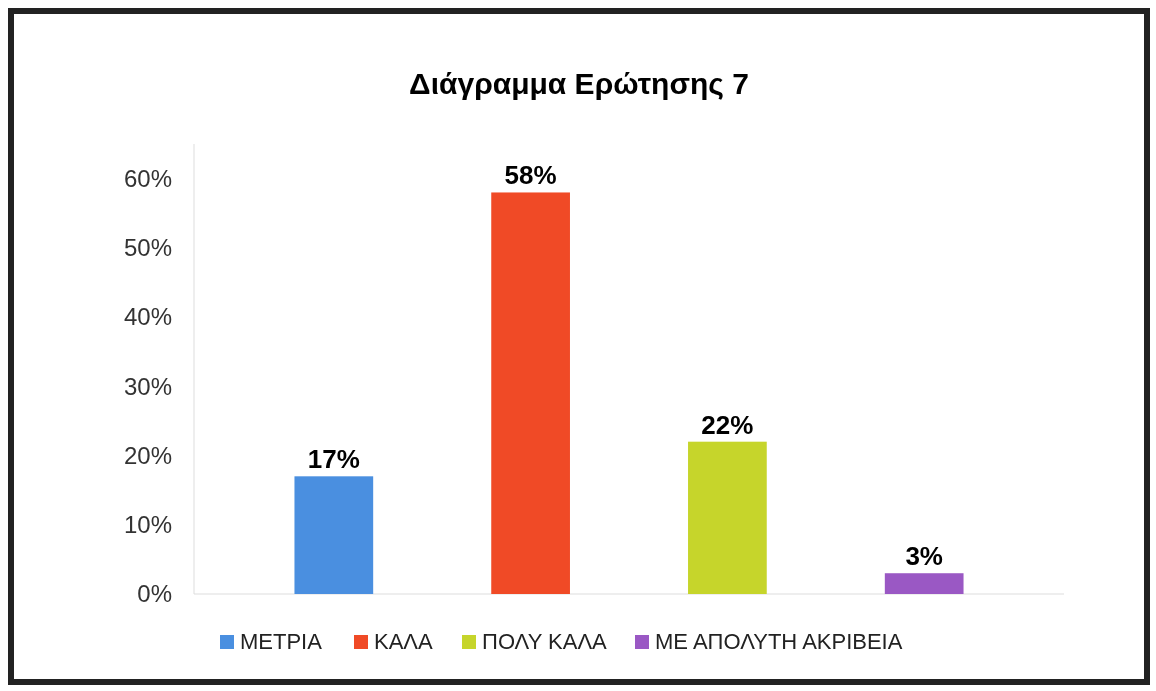 This screenshot has height=691, width=1156. What do you see at coordinates (154, 594) in the screenshot?
I see `y-tick-label: 0%` at bounding box center [154, 594].